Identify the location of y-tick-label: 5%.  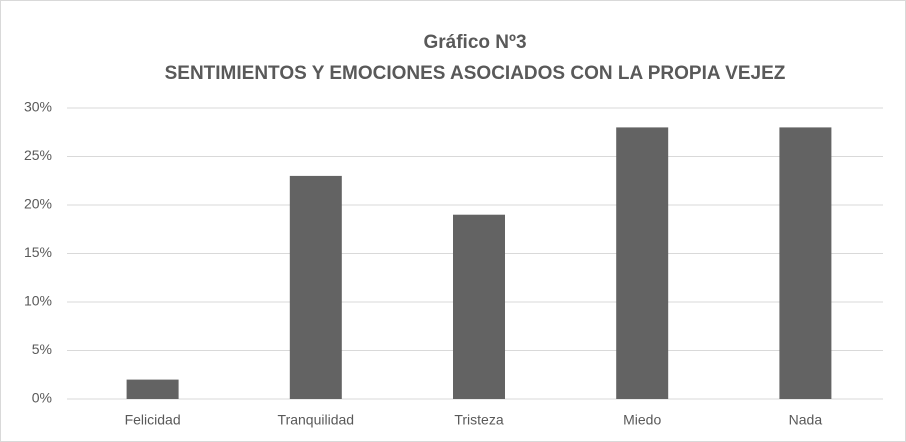
(42, 349).